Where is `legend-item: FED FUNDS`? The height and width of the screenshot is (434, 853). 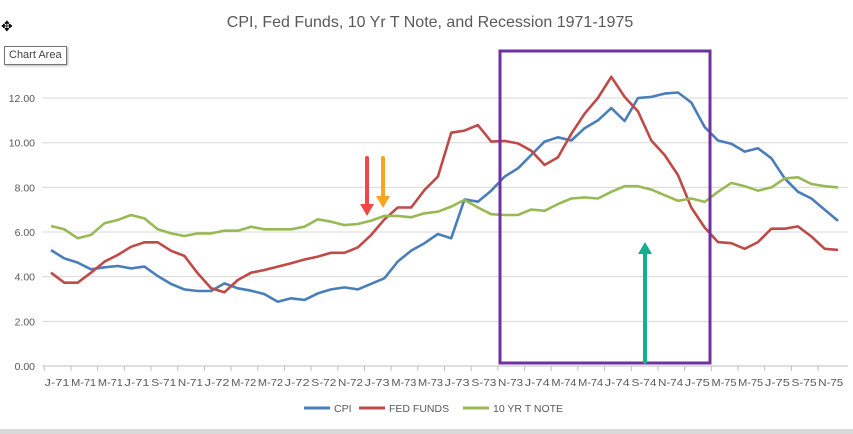 legend-item: FED FUNDS is located at coordinates (404, 409).